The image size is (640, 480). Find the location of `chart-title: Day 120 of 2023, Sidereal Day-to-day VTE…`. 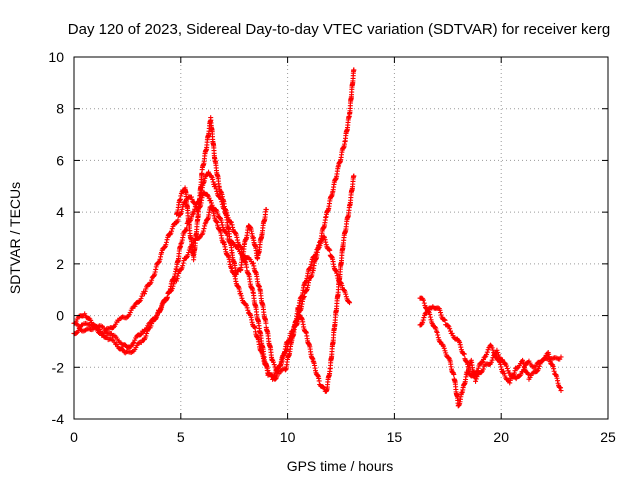

chart-title: Day 120 of 2023, Sidereal Day-to-day VTE… is located at coordinates (339, 29).